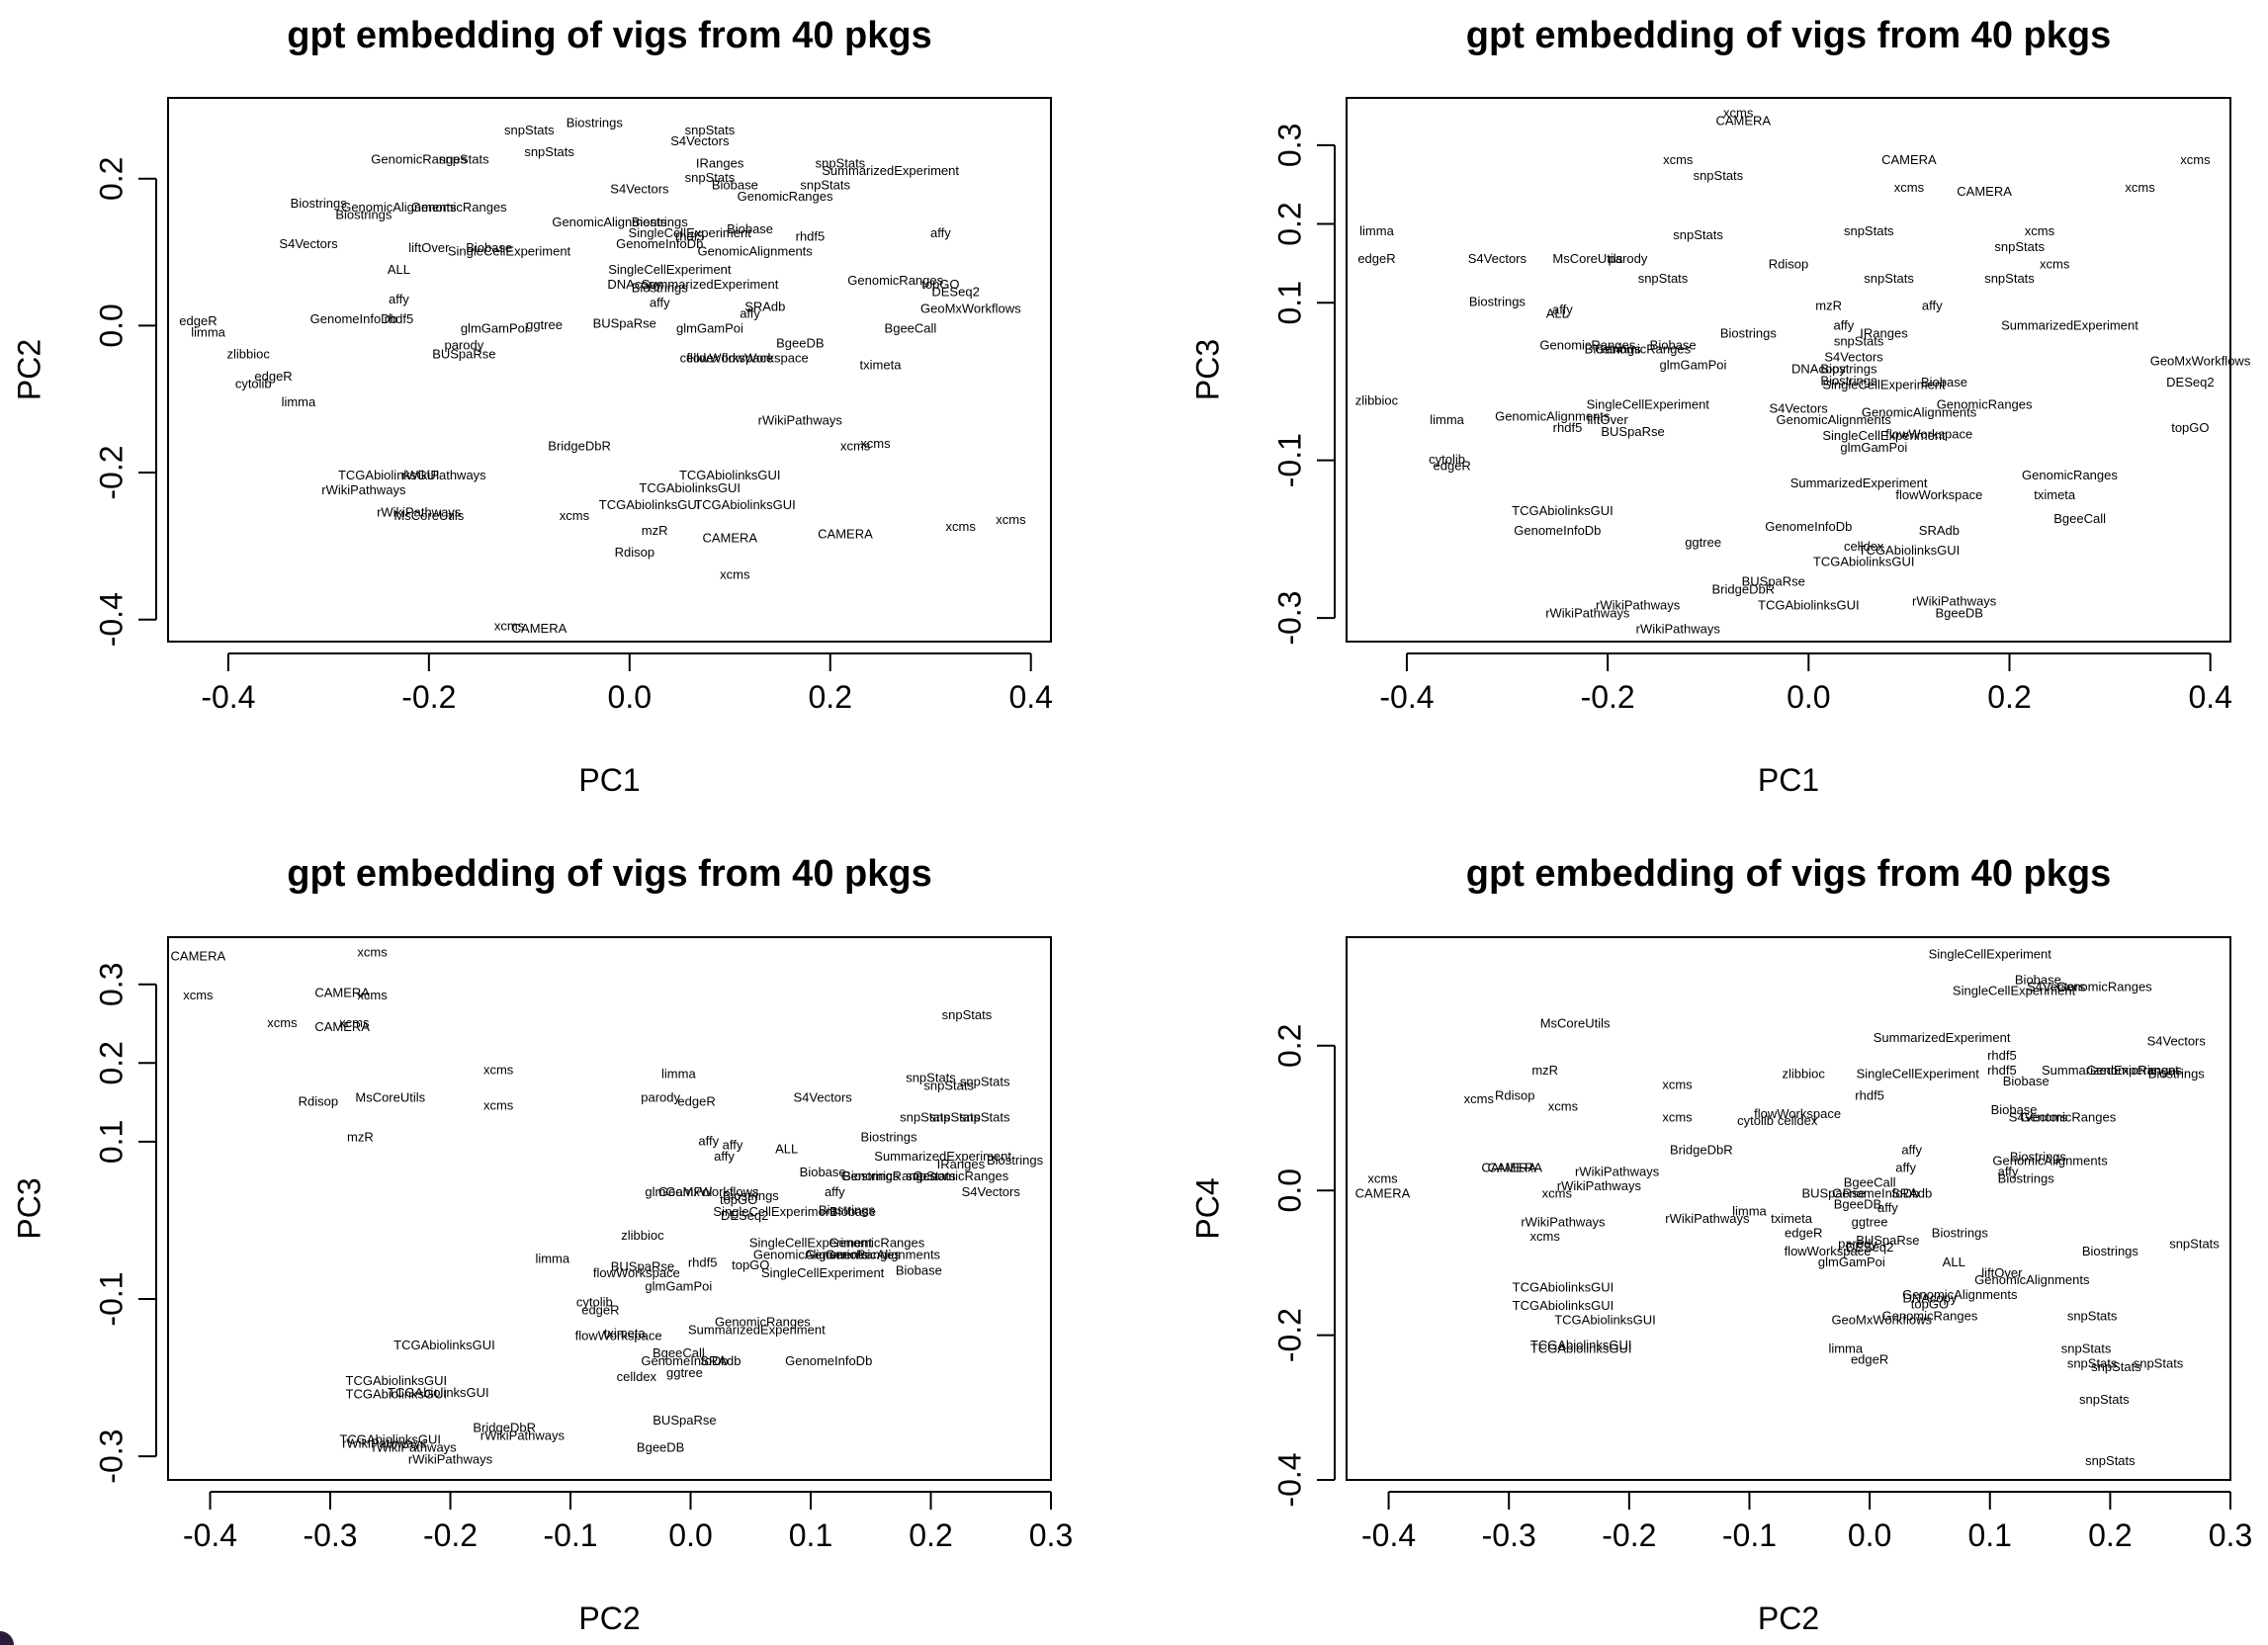  Describe the element at coordinates (660, 243) in the screenshot. I see `point-label: GenomeInfoDb` at that location.